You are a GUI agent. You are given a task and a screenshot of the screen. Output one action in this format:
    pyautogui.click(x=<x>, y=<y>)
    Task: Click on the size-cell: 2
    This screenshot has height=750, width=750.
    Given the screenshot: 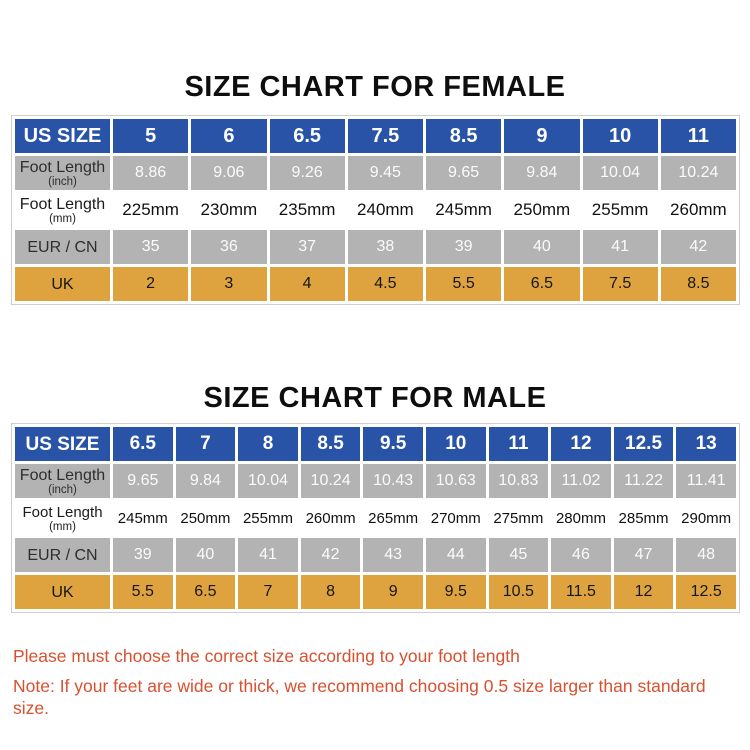 What is the action you would take?
    pyautogui.click(x=151, y=284)
    